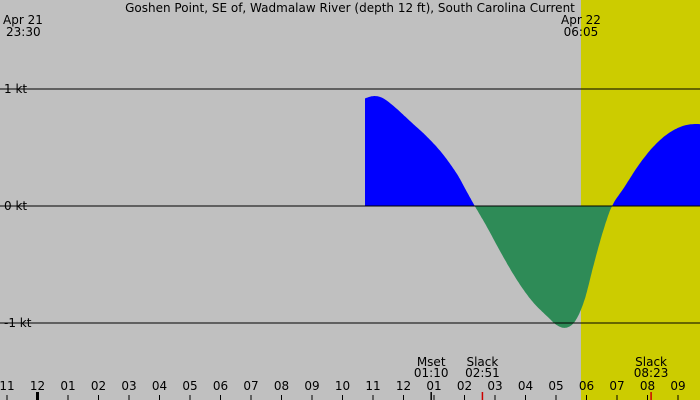 This screenshot has height=400, width=700. I want to click on event-time-2: 08:23, so click(651, 373).